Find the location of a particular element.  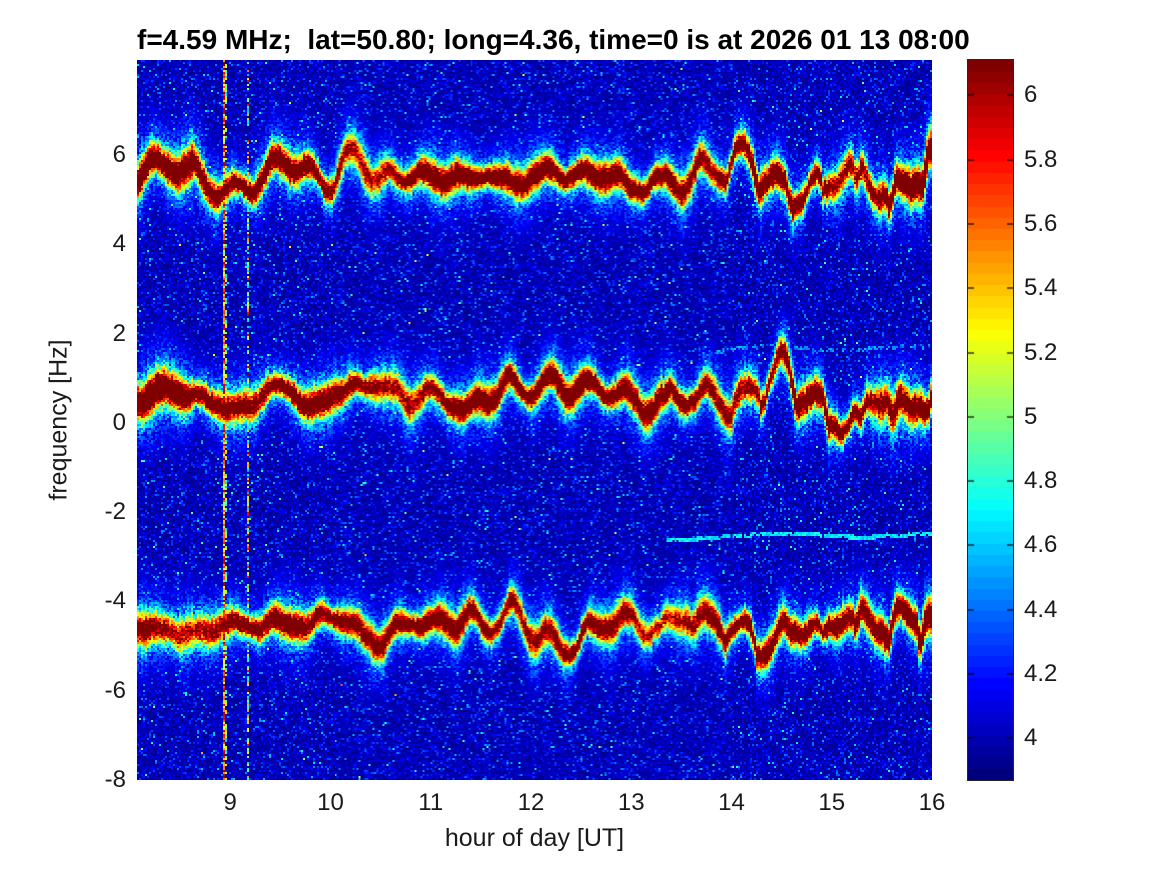

y-tick-label: 0 is located at coordinates (119, 422).